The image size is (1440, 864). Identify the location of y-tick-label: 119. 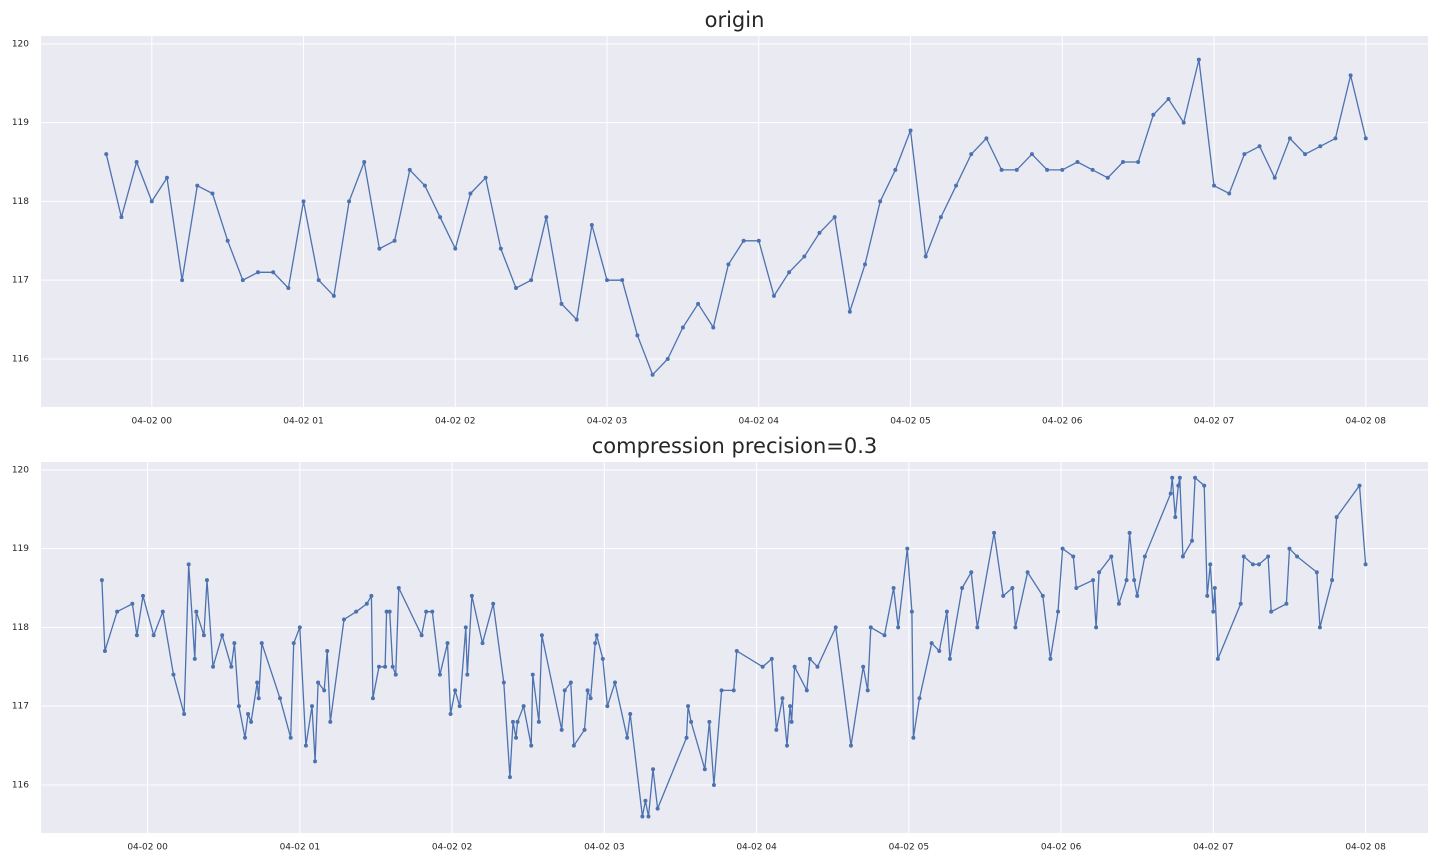
(20, 549).